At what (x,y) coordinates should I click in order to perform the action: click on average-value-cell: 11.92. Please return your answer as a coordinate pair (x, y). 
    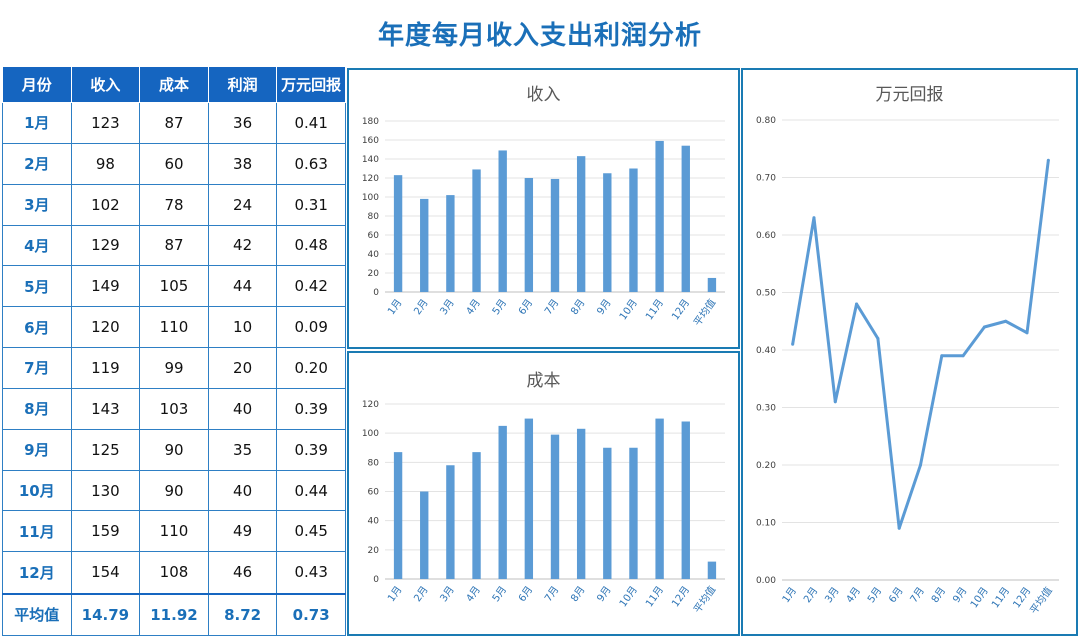
    Looking at the image, I should click on (174, 614).